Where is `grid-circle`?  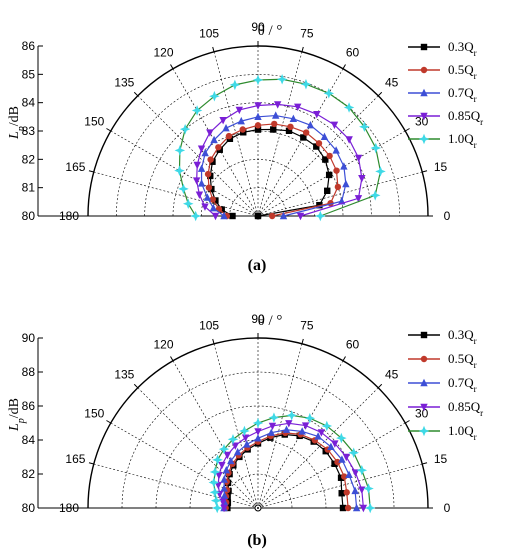
grid-circle is located at coordinates (258, 145).